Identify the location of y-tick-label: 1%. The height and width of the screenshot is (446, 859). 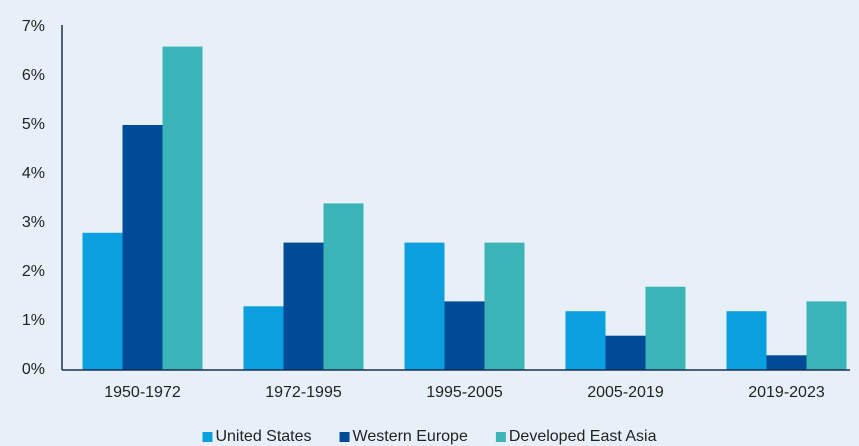
(33, 320).